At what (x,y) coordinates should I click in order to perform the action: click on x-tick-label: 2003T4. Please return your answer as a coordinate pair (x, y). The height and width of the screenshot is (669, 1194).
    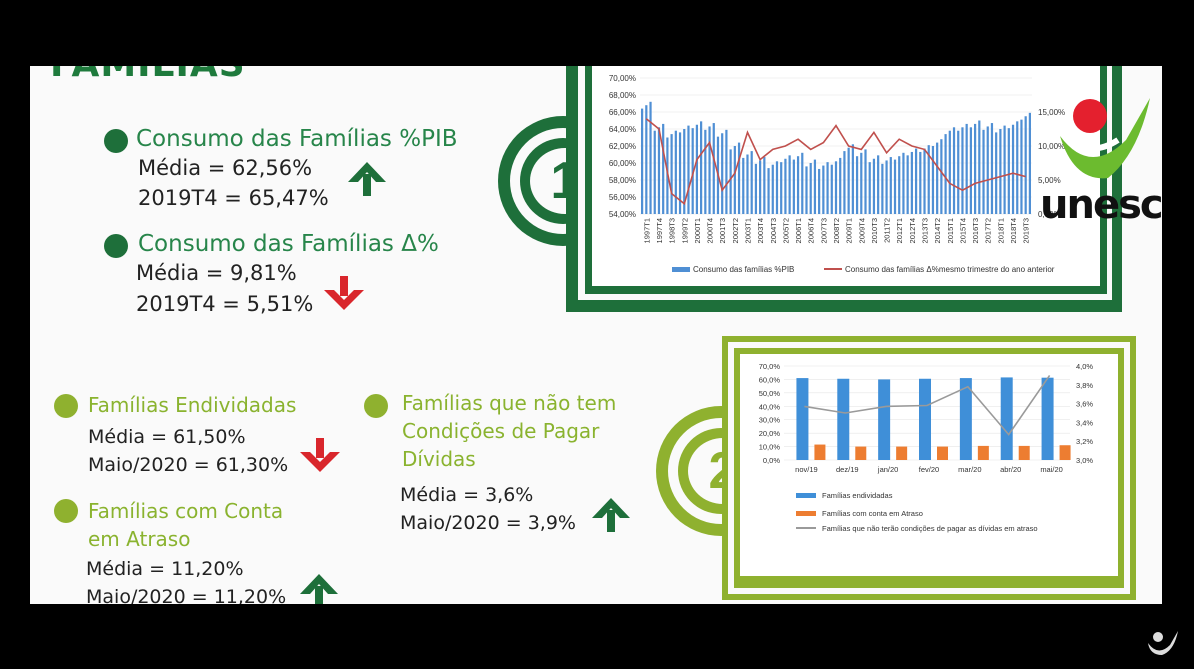
    Looking at the image, I should click on (760, 230).